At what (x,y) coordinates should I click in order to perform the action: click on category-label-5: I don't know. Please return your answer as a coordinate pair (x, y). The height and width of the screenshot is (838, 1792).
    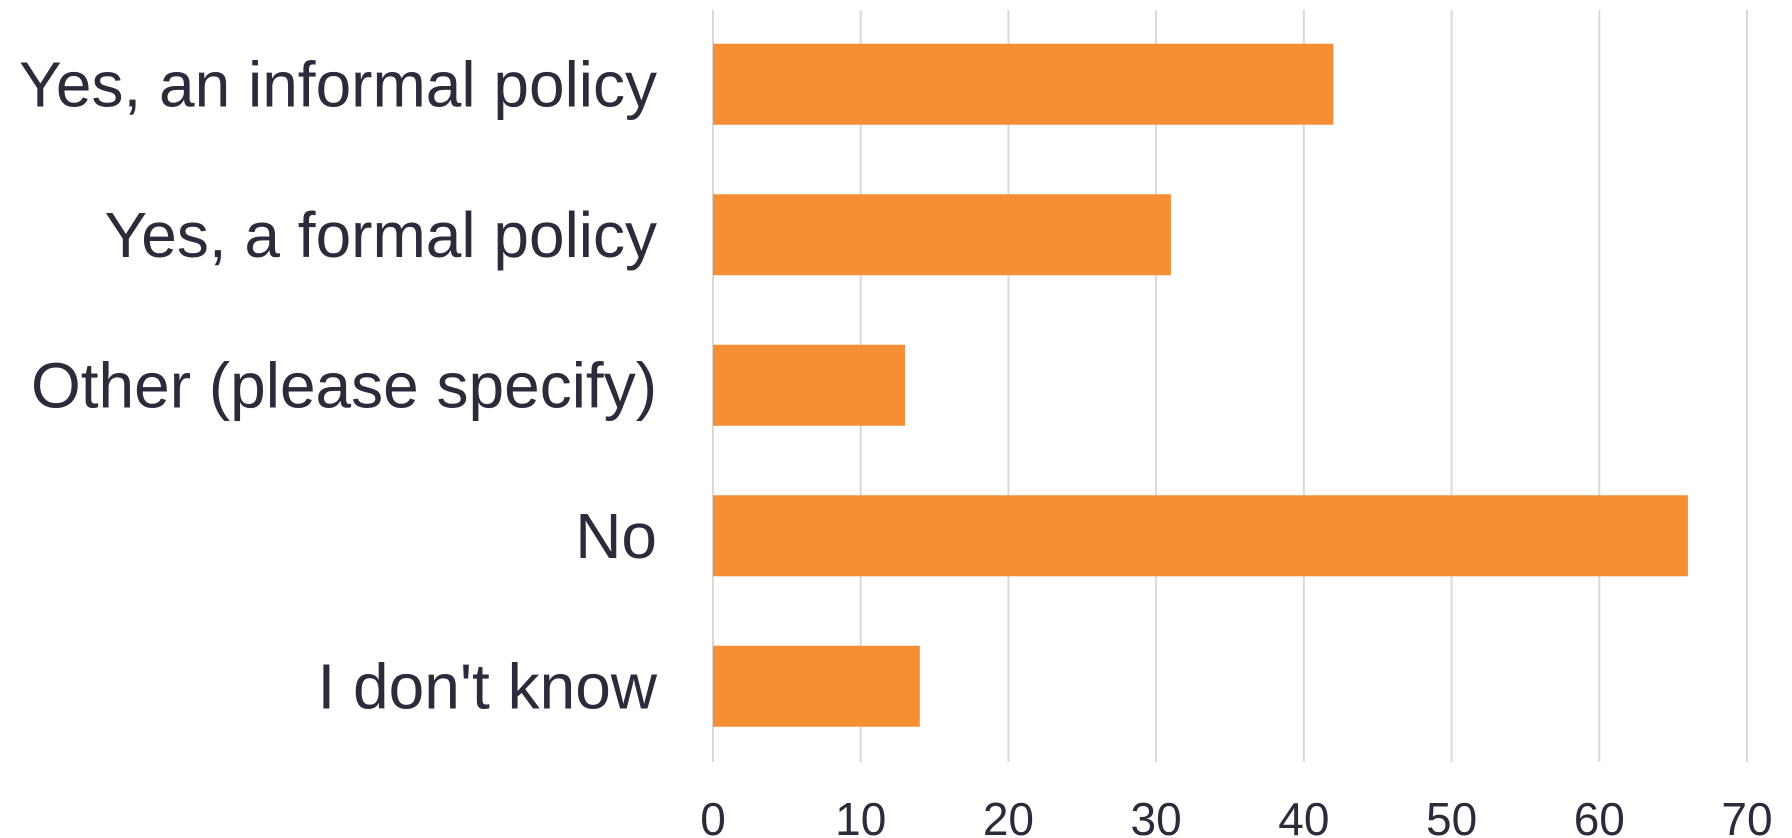
    Looking at the image, I should click on (487, 686).